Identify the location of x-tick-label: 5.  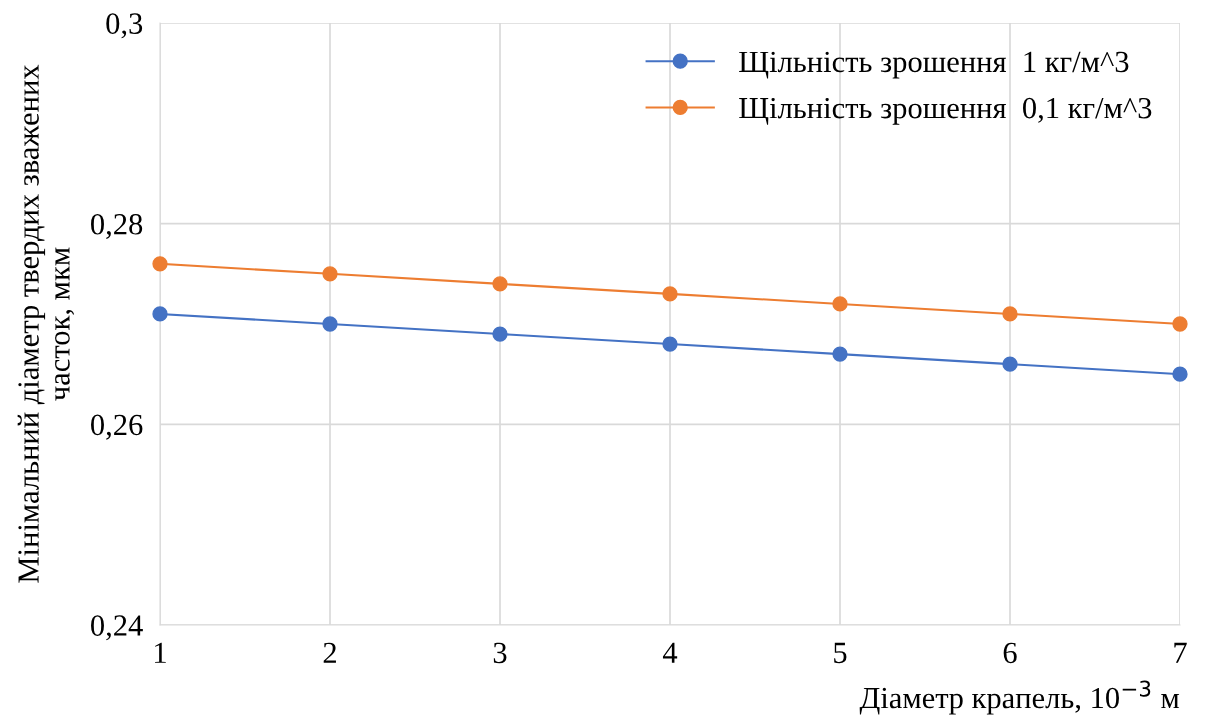
(840, 653).